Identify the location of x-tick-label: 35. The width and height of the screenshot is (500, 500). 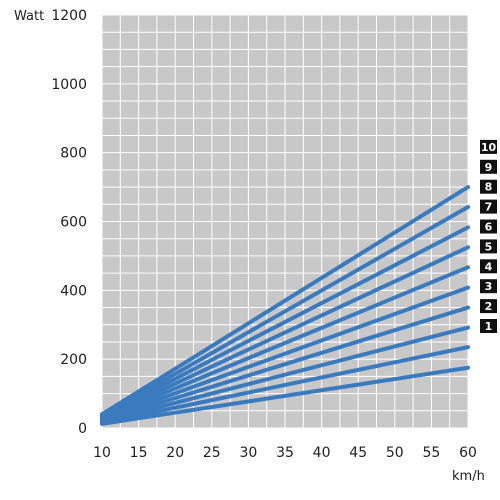
(285, 453).